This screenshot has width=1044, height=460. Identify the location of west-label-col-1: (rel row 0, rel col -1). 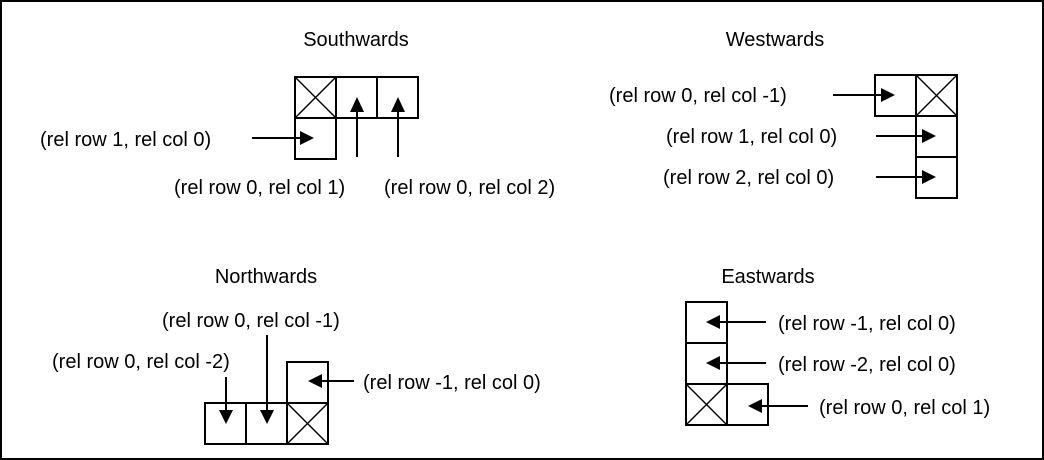
(698, 96).